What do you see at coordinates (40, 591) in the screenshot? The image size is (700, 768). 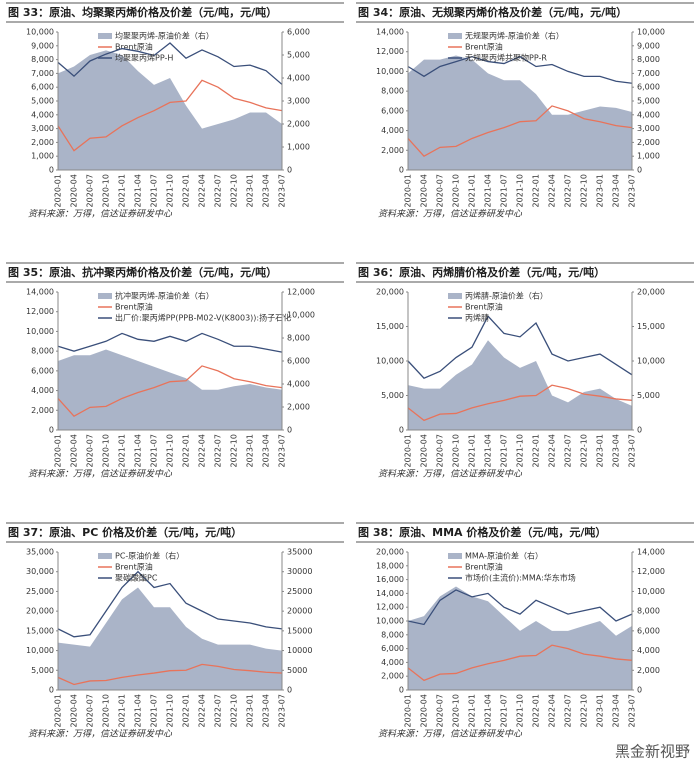 I see `y-tick-label: 25,000` at bounding box center [40, 591].